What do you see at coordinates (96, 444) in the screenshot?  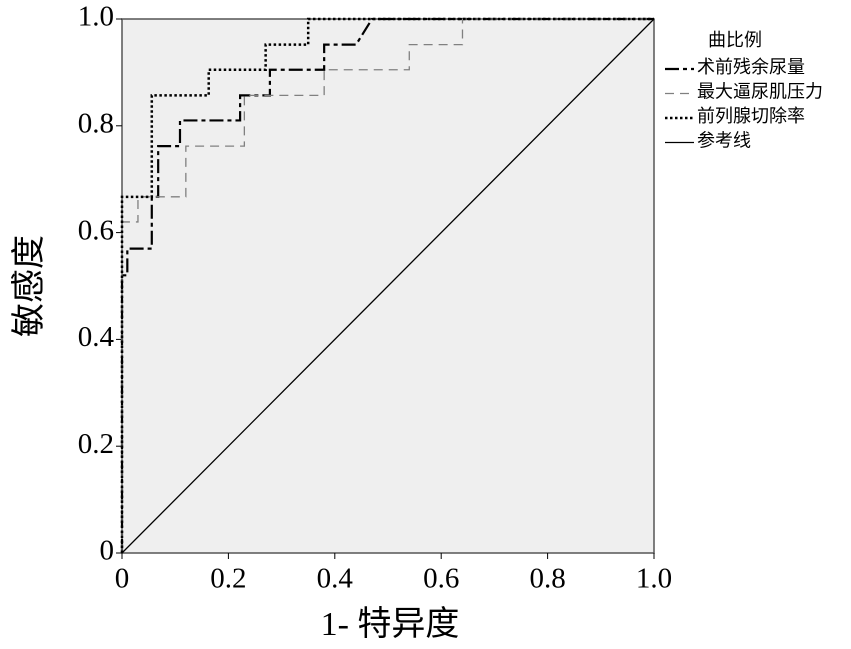 I see `y-tick-label: 0.2` at bounding box center [96, 444].